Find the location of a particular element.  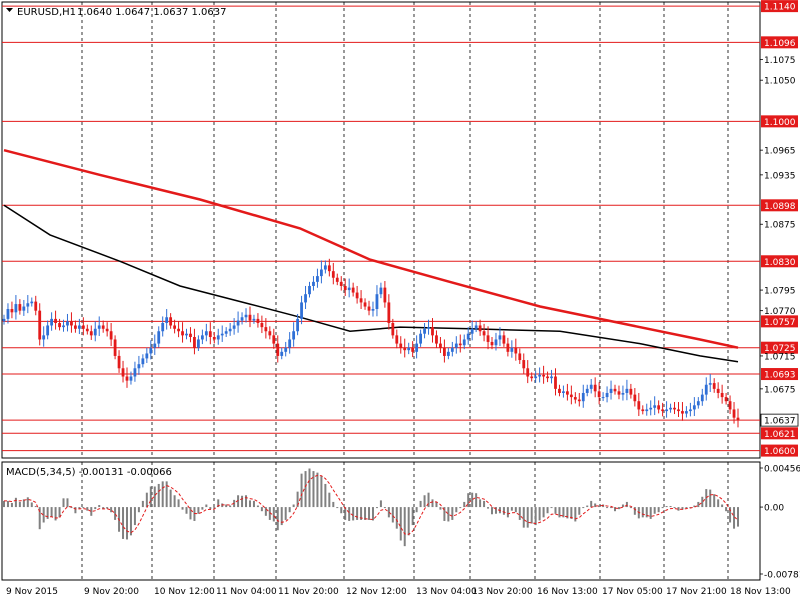

level-price-label: 1.1140 is located at coordinates (780, 8).